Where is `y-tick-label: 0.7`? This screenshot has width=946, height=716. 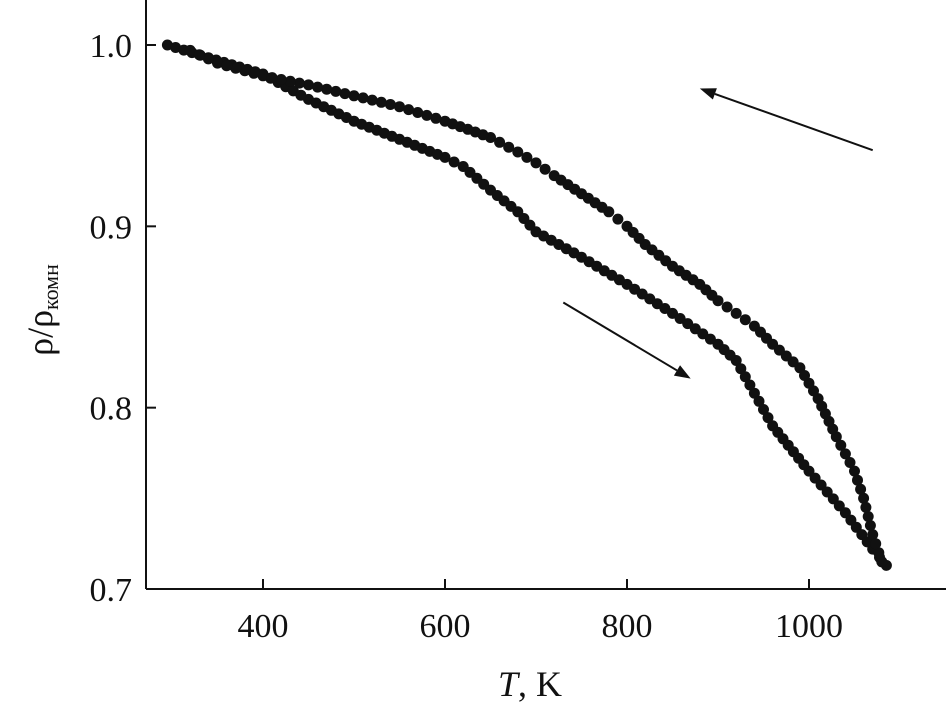 y-tick-label: 0.7 is located at coordinates (111, 590).